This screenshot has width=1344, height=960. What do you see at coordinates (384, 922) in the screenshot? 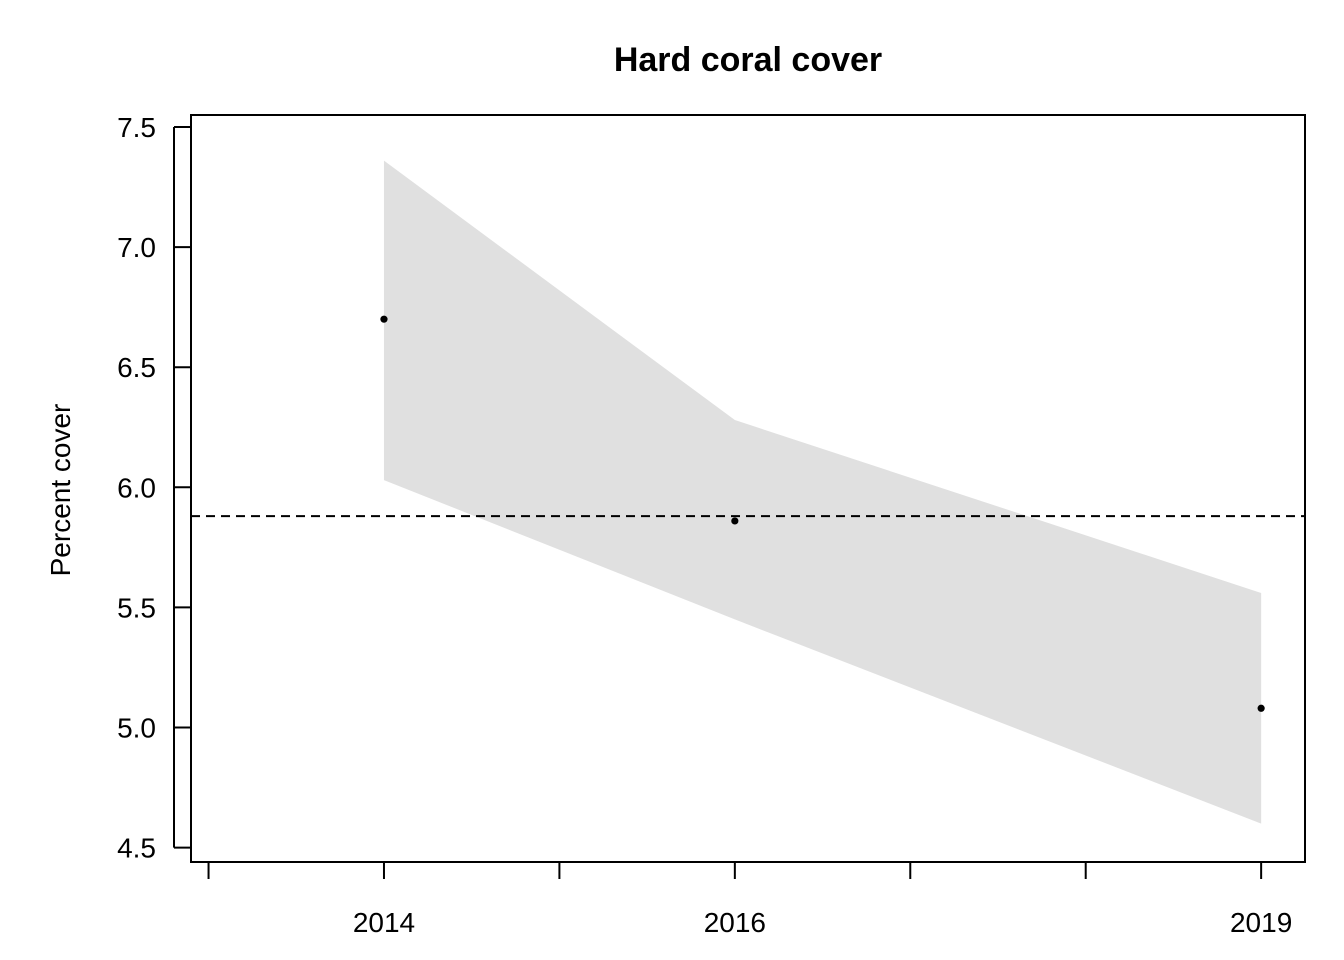
I see `x-tick-label: 2014` at bounding box center [384, 922].